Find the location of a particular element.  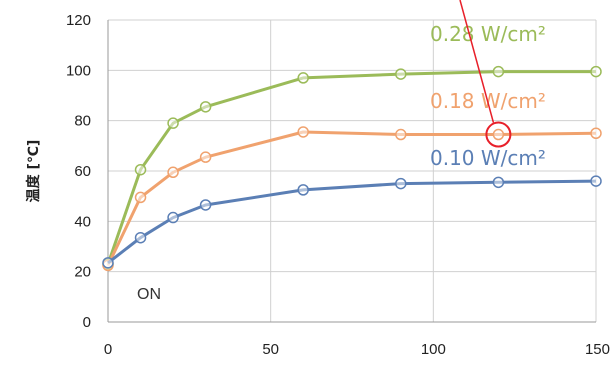

x-tick-label-50: 50 is located at coordinates (270, 349).